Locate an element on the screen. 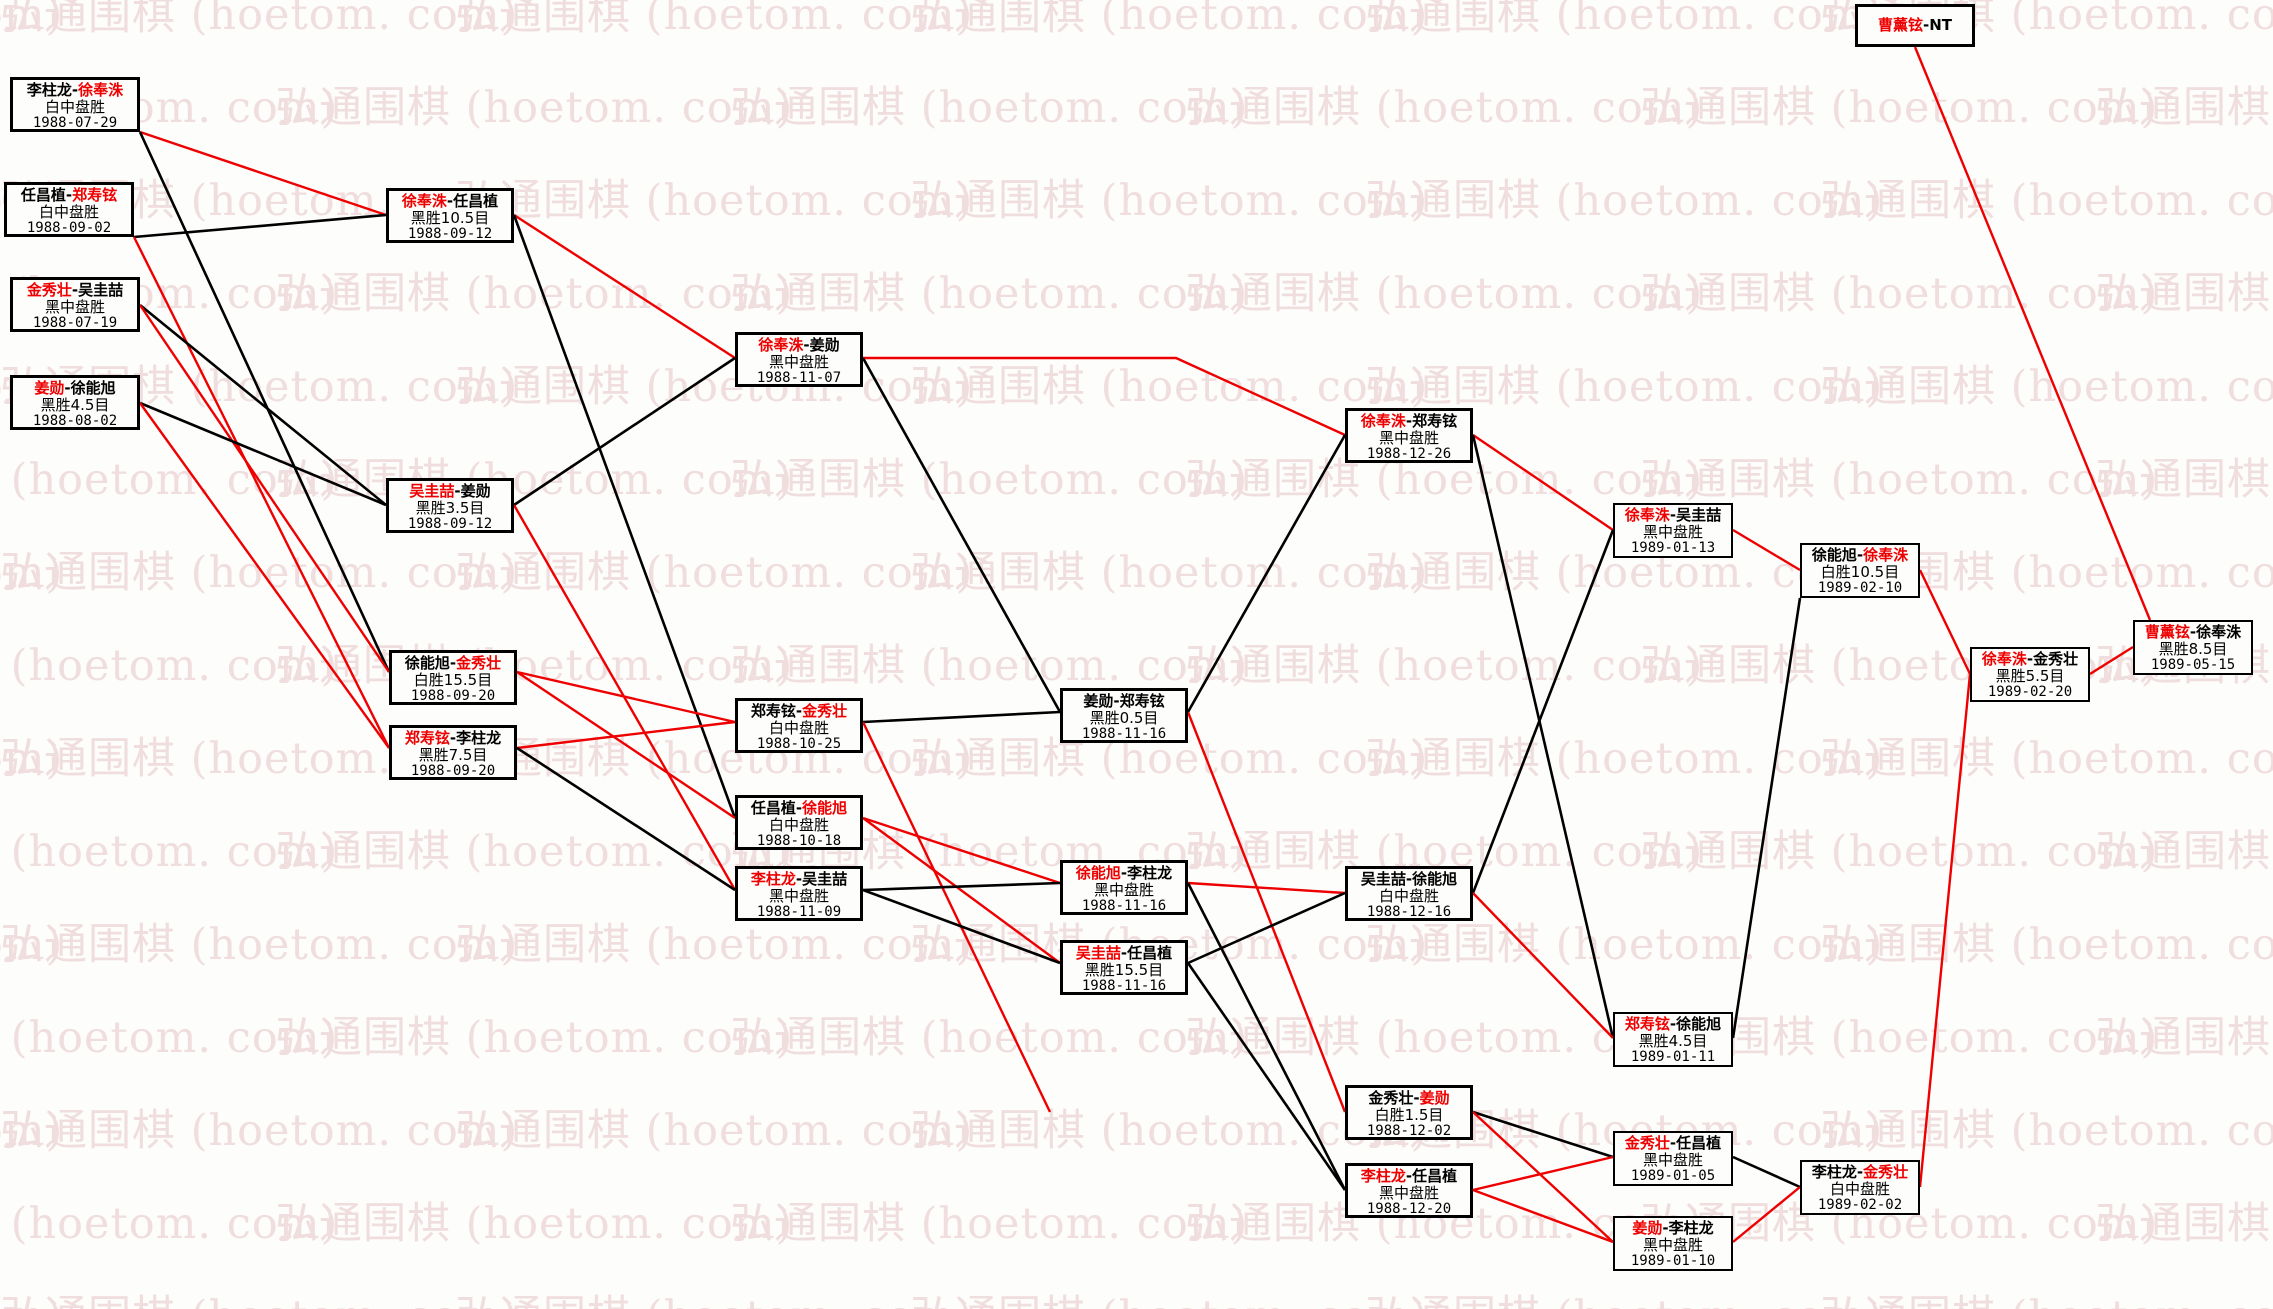 This screenshot has width=2273, height=1309. match-node: 金秀壮-吴圭喆 黑中盘胜 1988-07-19 is located at coordinates (75, 304).